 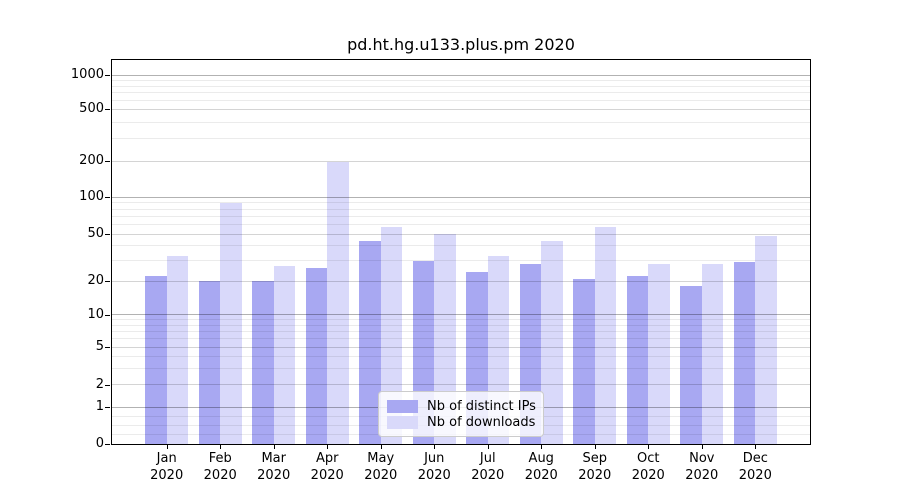 I want to click on x-tick-month: Jul, so click(x=487, y=458).